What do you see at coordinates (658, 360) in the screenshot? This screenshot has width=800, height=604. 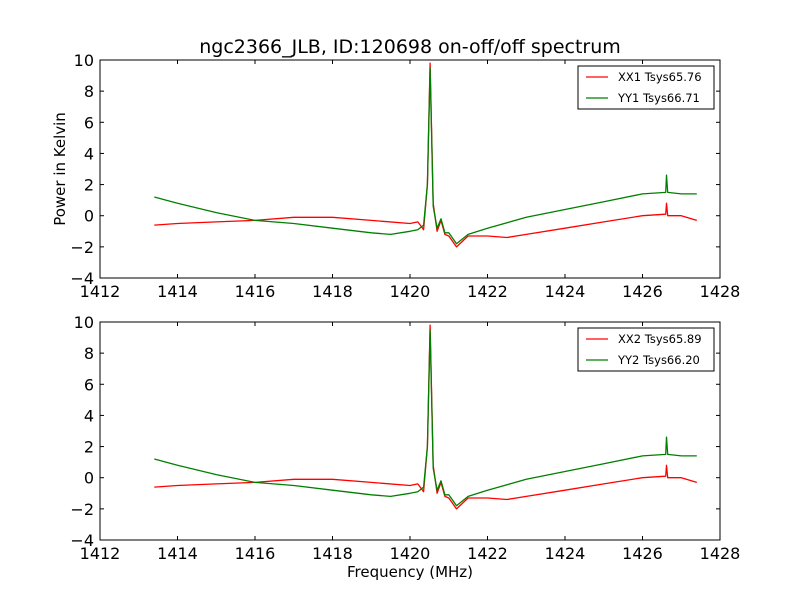 I see `legend-label: YY2 Tsys66.20` at bounding box center [658, 360].